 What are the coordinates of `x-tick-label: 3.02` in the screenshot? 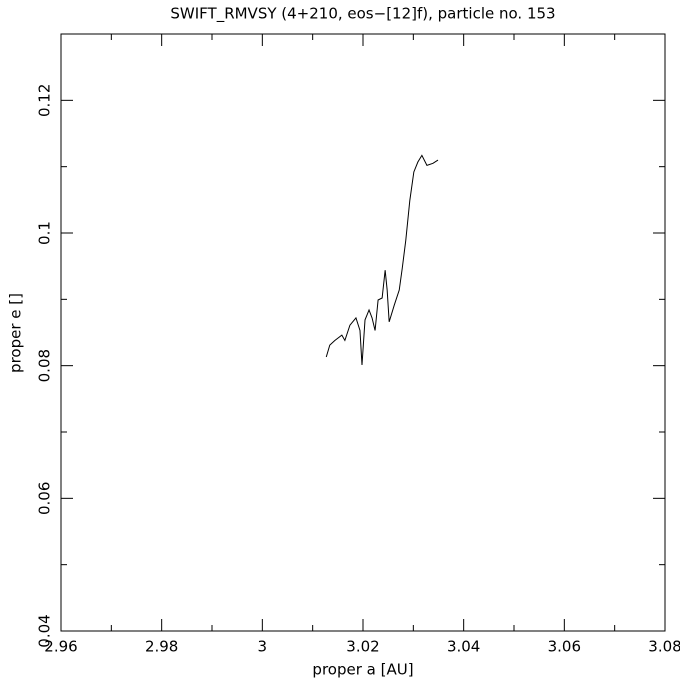 It's located at (362, 647).